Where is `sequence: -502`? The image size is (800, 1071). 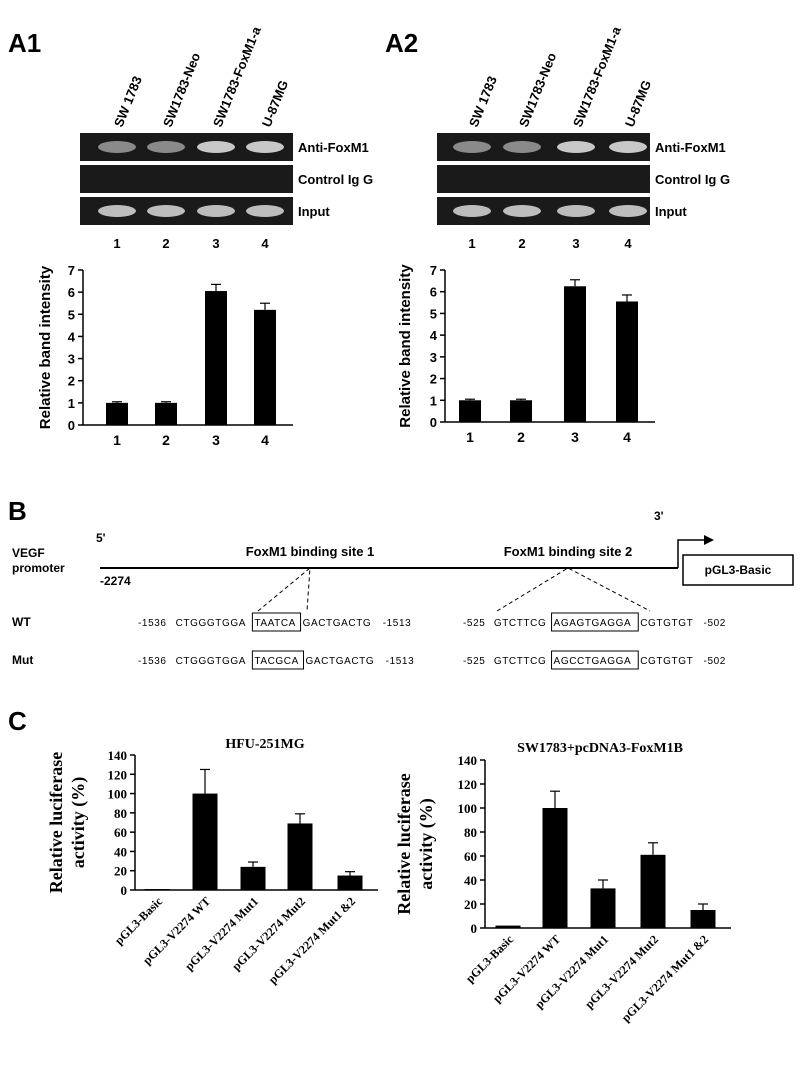 sequence: -502 is located at coordinates (715, 661).